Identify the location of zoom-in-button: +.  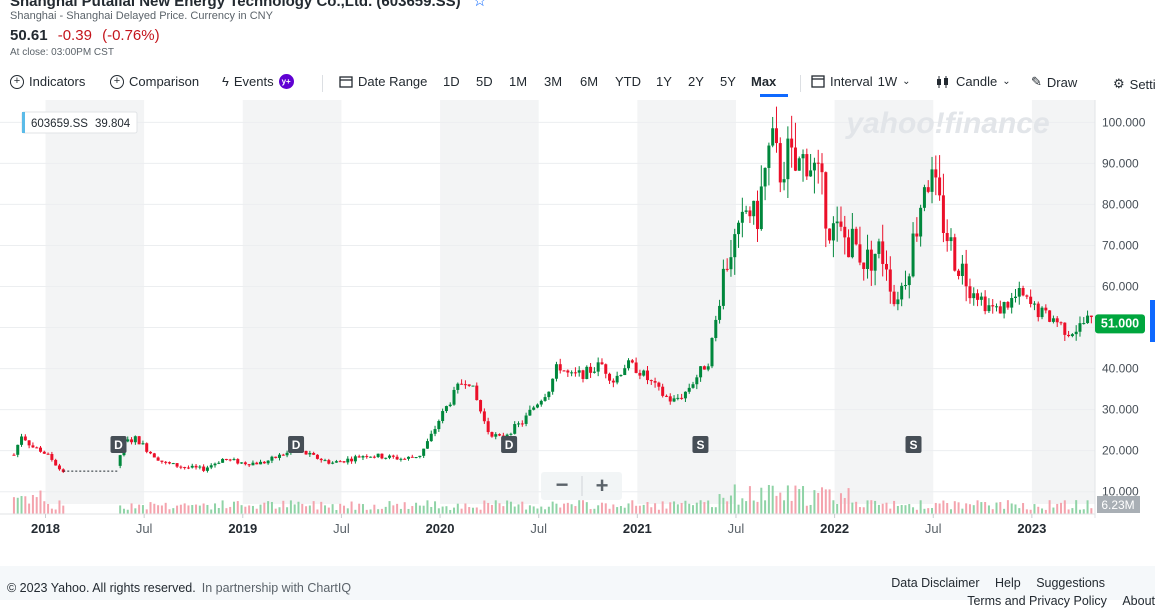
(602, 485).